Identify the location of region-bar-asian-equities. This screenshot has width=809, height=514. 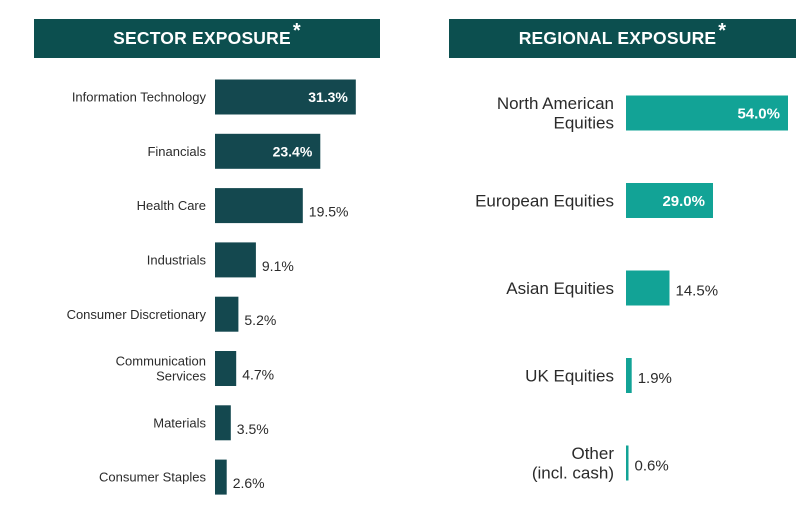
(648, 288).